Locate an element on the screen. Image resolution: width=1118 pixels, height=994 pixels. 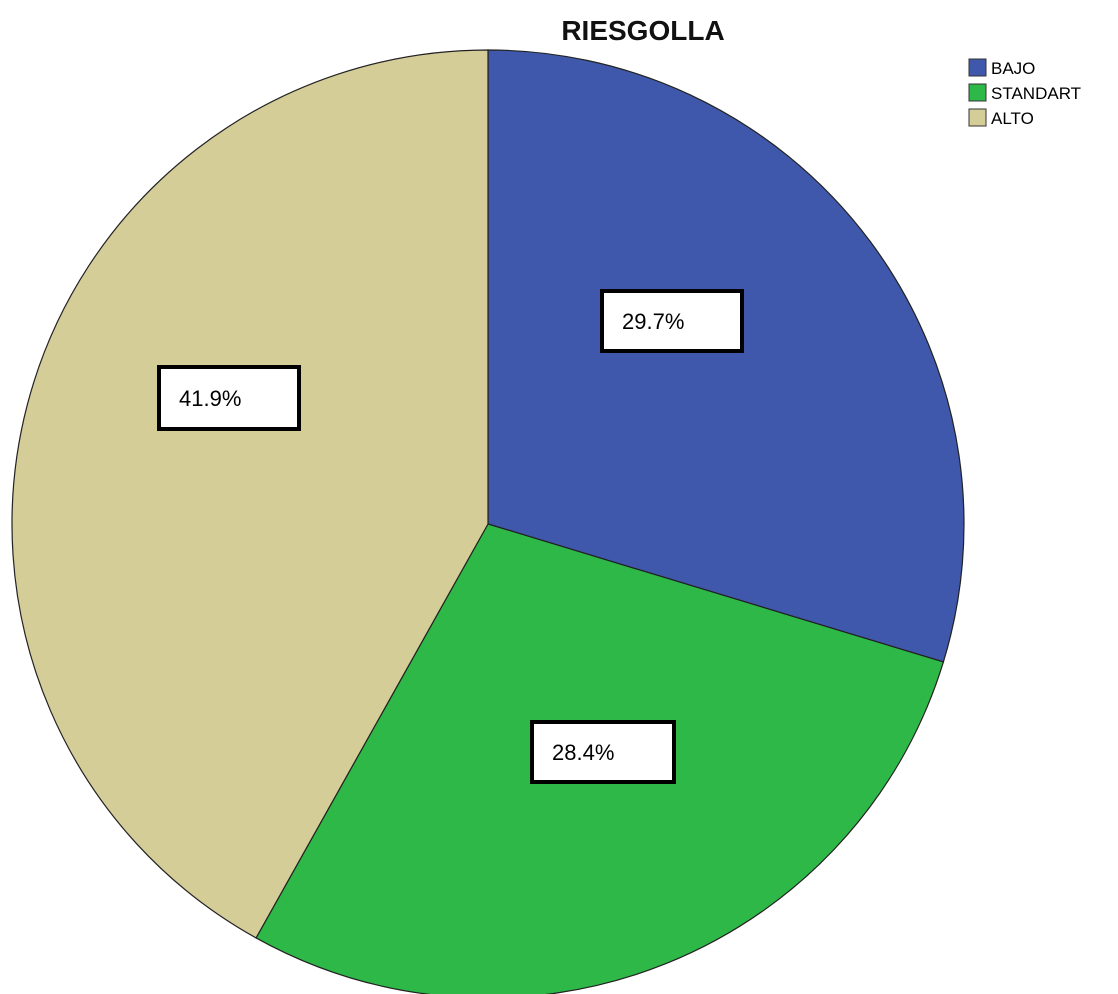
data-label-standart: 28.4% is located at coordinates (583, 752).